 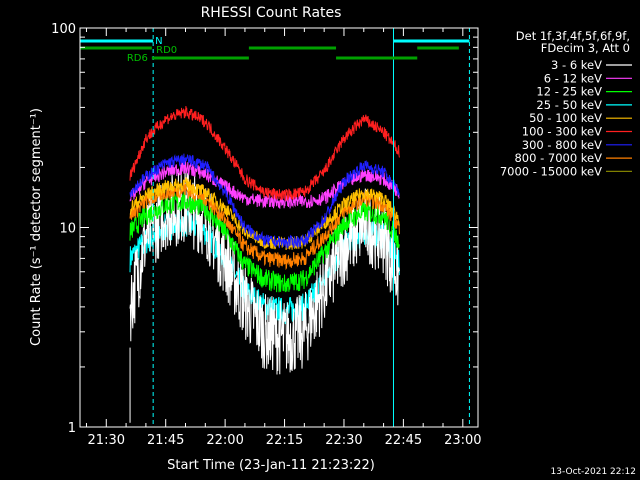 I want to click on cyan-bar-label: N, so click(x=158, y=41).